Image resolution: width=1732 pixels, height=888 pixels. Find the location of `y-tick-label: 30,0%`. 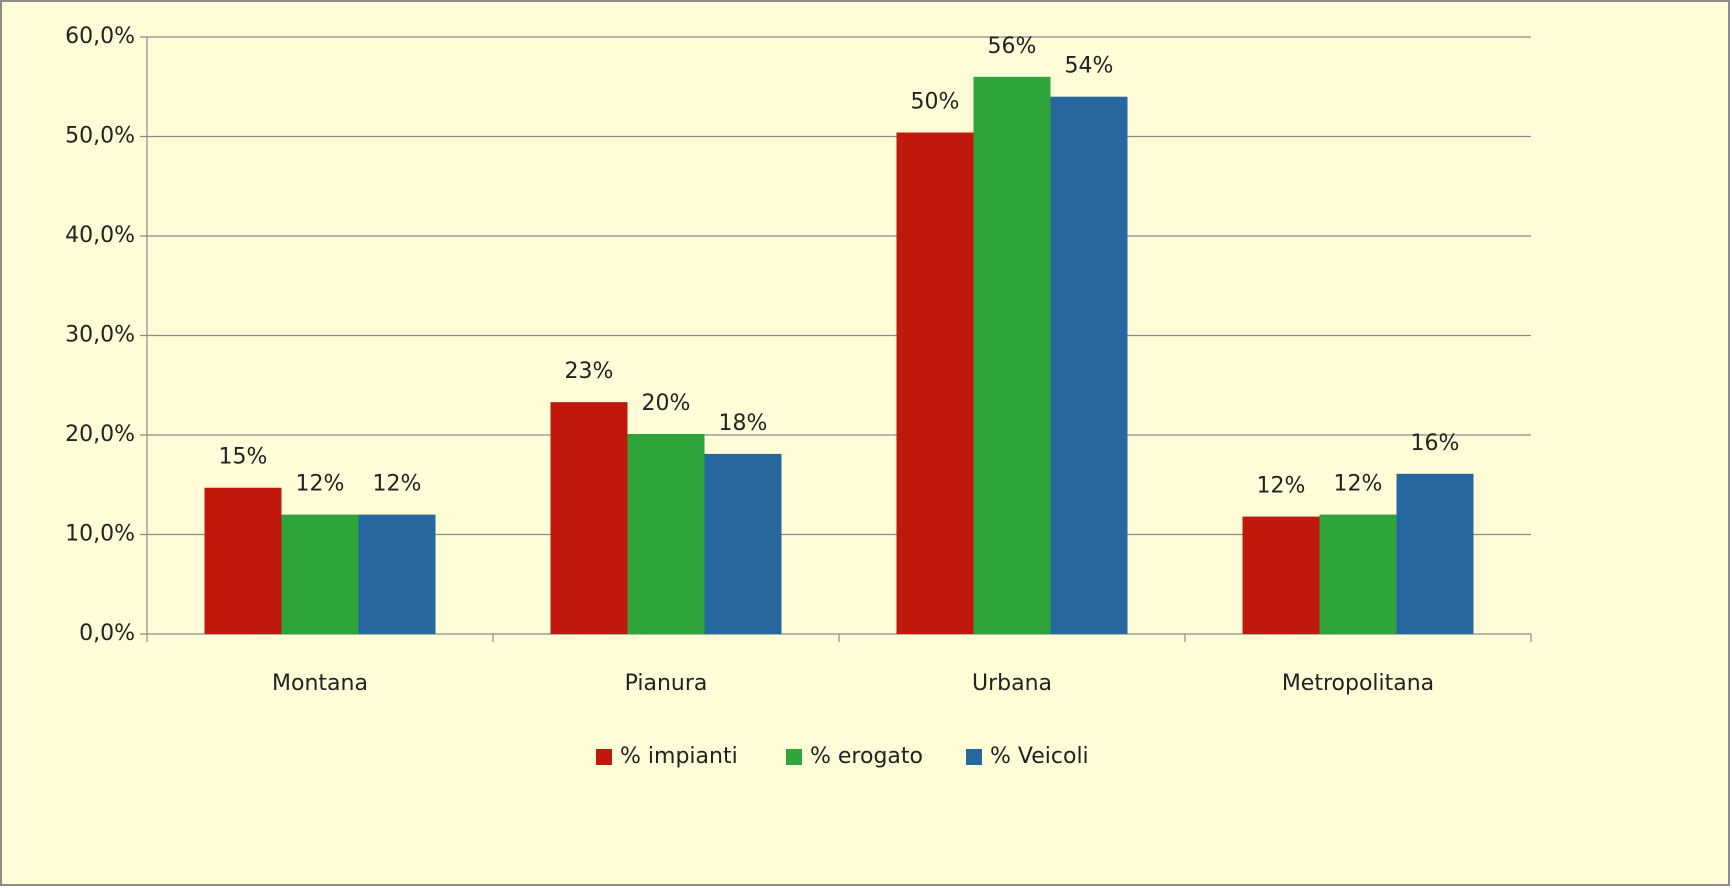

y-tick-label: 30,0% is located at coordinates (100, 335).